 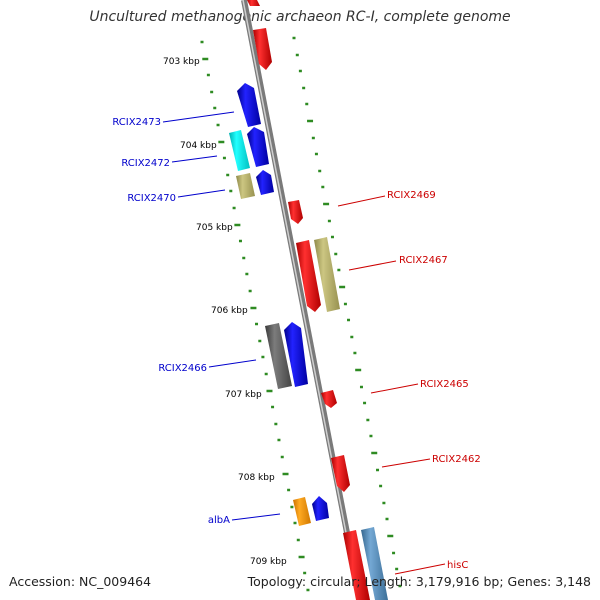 What do you see at coordinates (219, 520) in the screenshot?
I see `gene-label-alba: albA` at bounding box center [219, 520].